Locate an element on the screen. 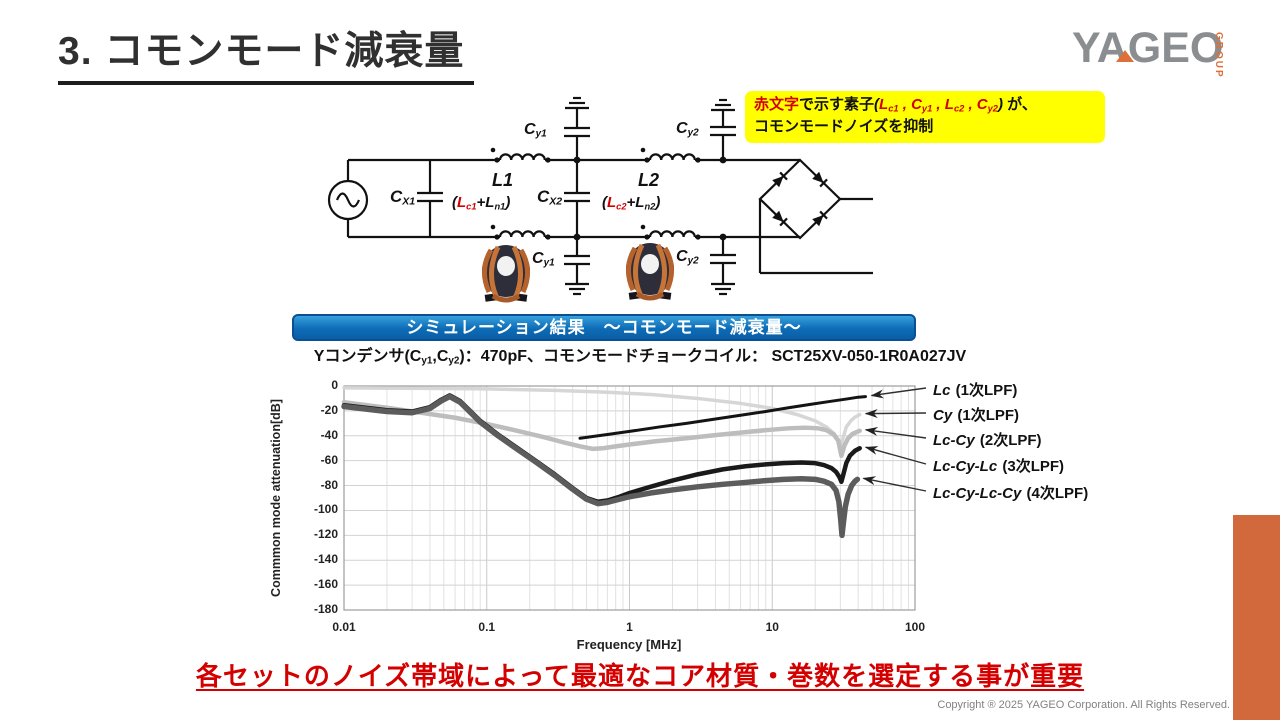 The height and width of the screenshot is (720, 1280). yageo-logo-text: YAGEO is located at coordinates (1148, 48).